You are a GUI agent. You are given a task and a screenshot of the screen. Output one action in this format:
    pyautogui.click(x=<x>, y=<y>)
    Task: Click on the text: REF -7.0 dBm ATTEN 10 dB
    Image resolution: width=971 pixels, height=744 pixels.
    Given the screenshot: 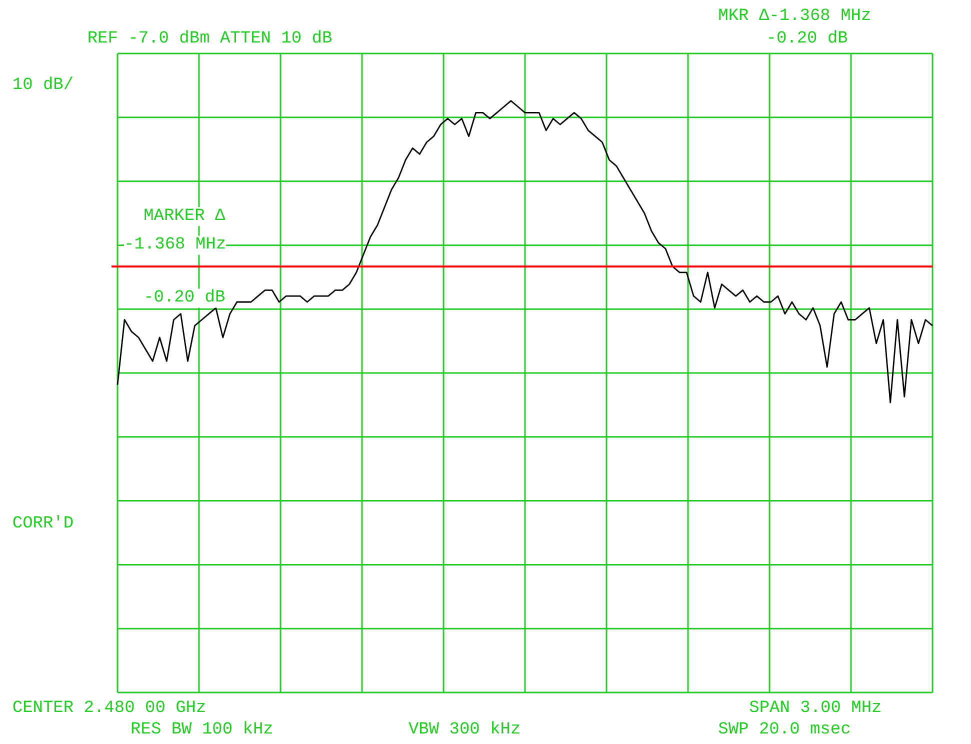 What is the action you would take?
    pyautogui.click(x=209, y=38)
    